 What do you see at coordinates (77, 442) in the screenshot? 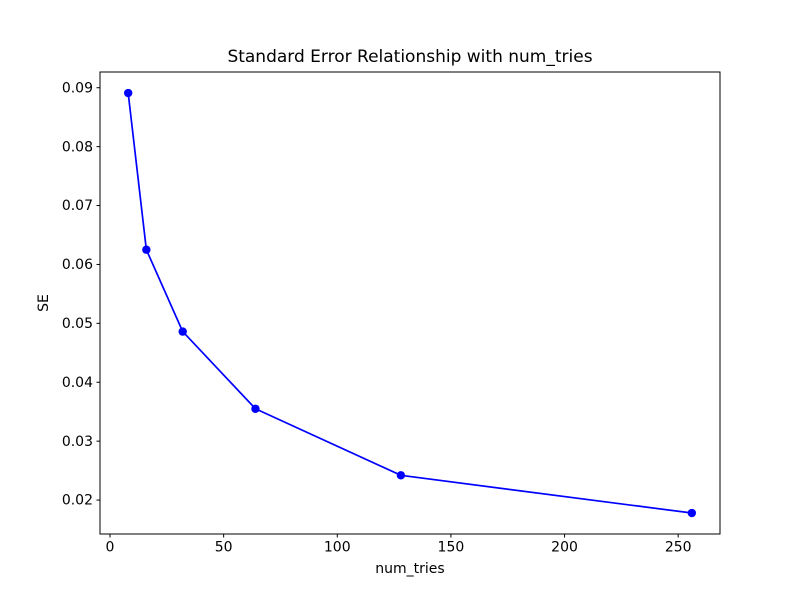
I see `y-tick-label: 0.03` at bounding box center [77, 442].